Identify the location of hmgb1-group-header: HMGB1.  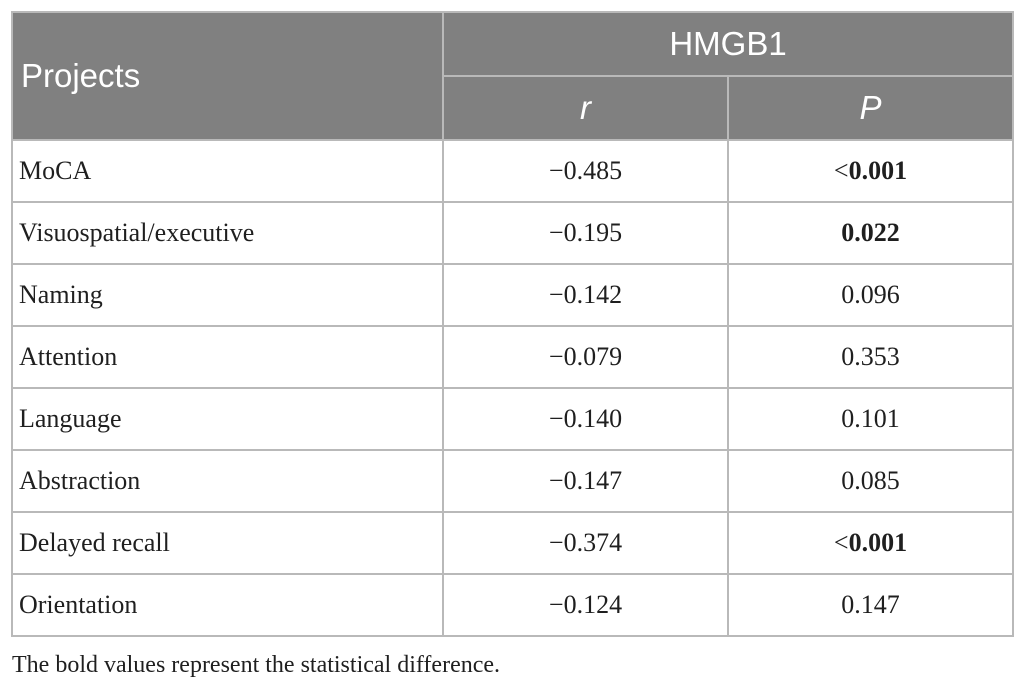
(728, 44).